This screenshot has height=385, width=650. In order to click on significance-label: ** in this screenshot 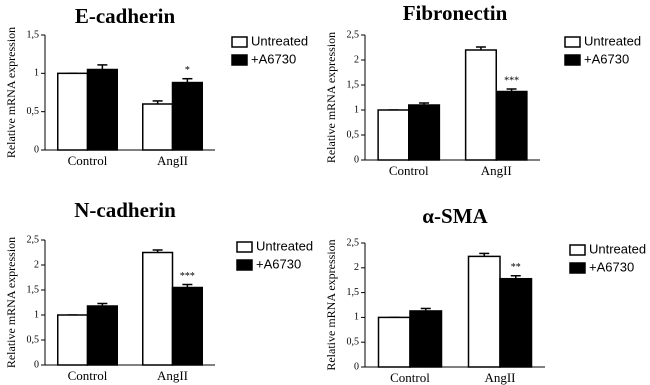, I will do `click(516, 267)`.